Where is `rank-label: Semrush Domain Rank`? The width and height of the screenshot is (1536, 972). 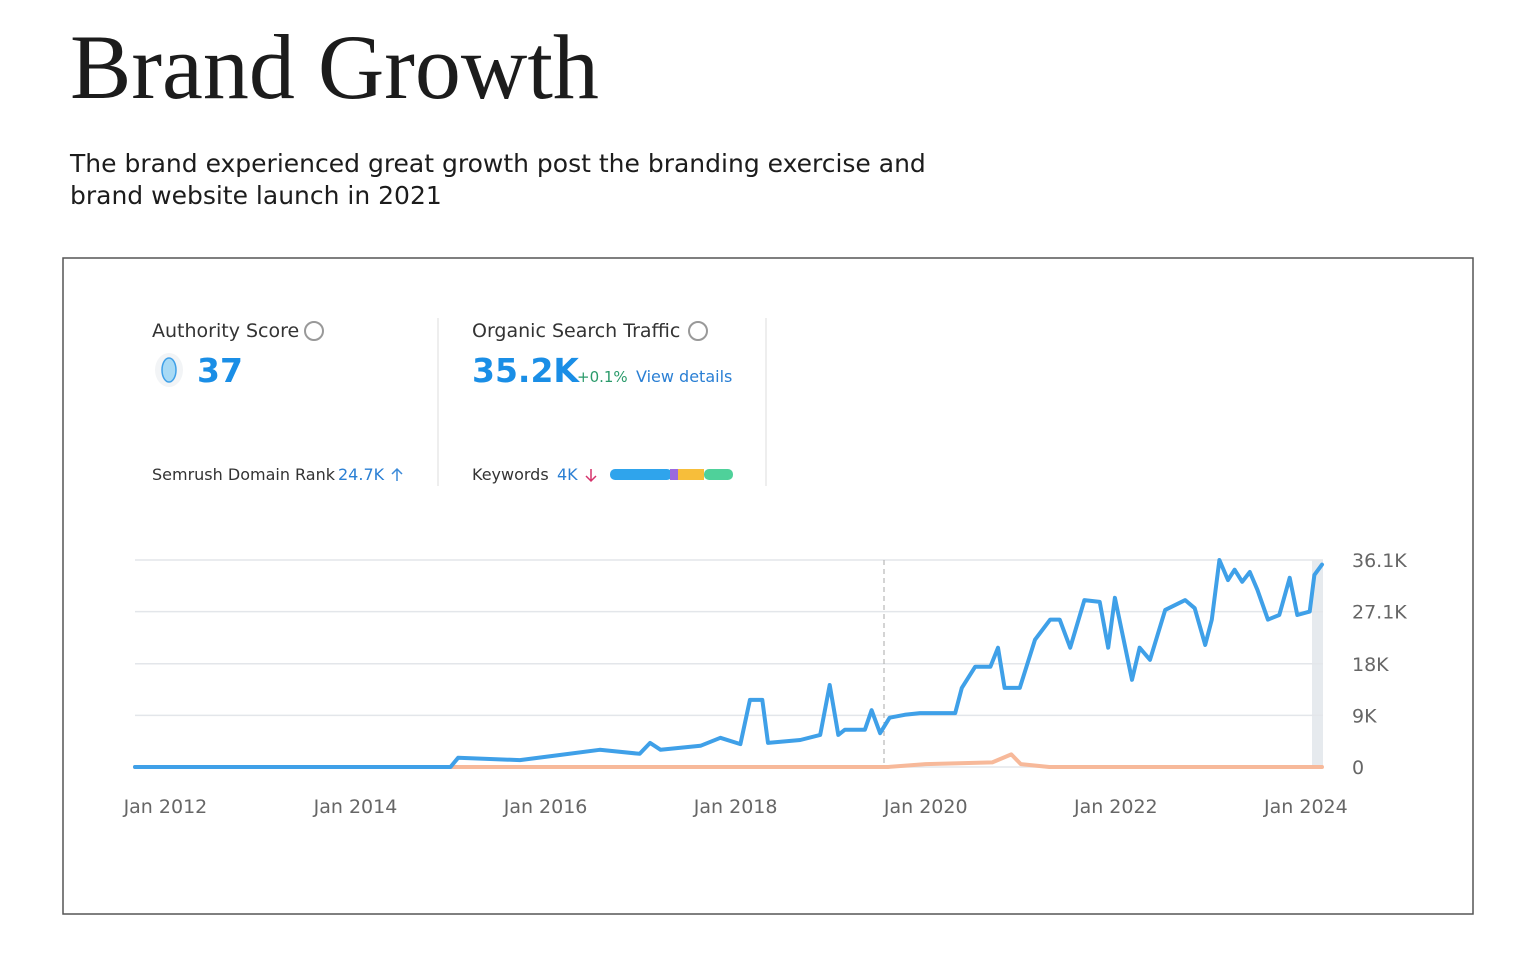
rank-label: Semrush Domain Rank is located at coordinates (244, 474).